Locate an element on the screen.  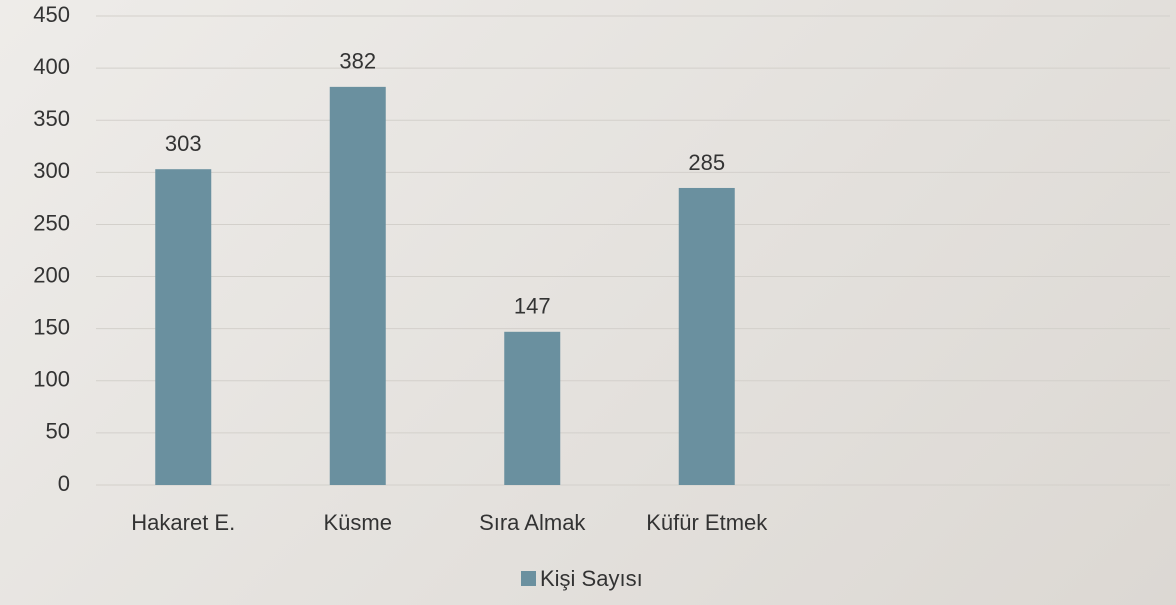
x-tick-label: Hakaret E. is located at coordinates (183, 522).